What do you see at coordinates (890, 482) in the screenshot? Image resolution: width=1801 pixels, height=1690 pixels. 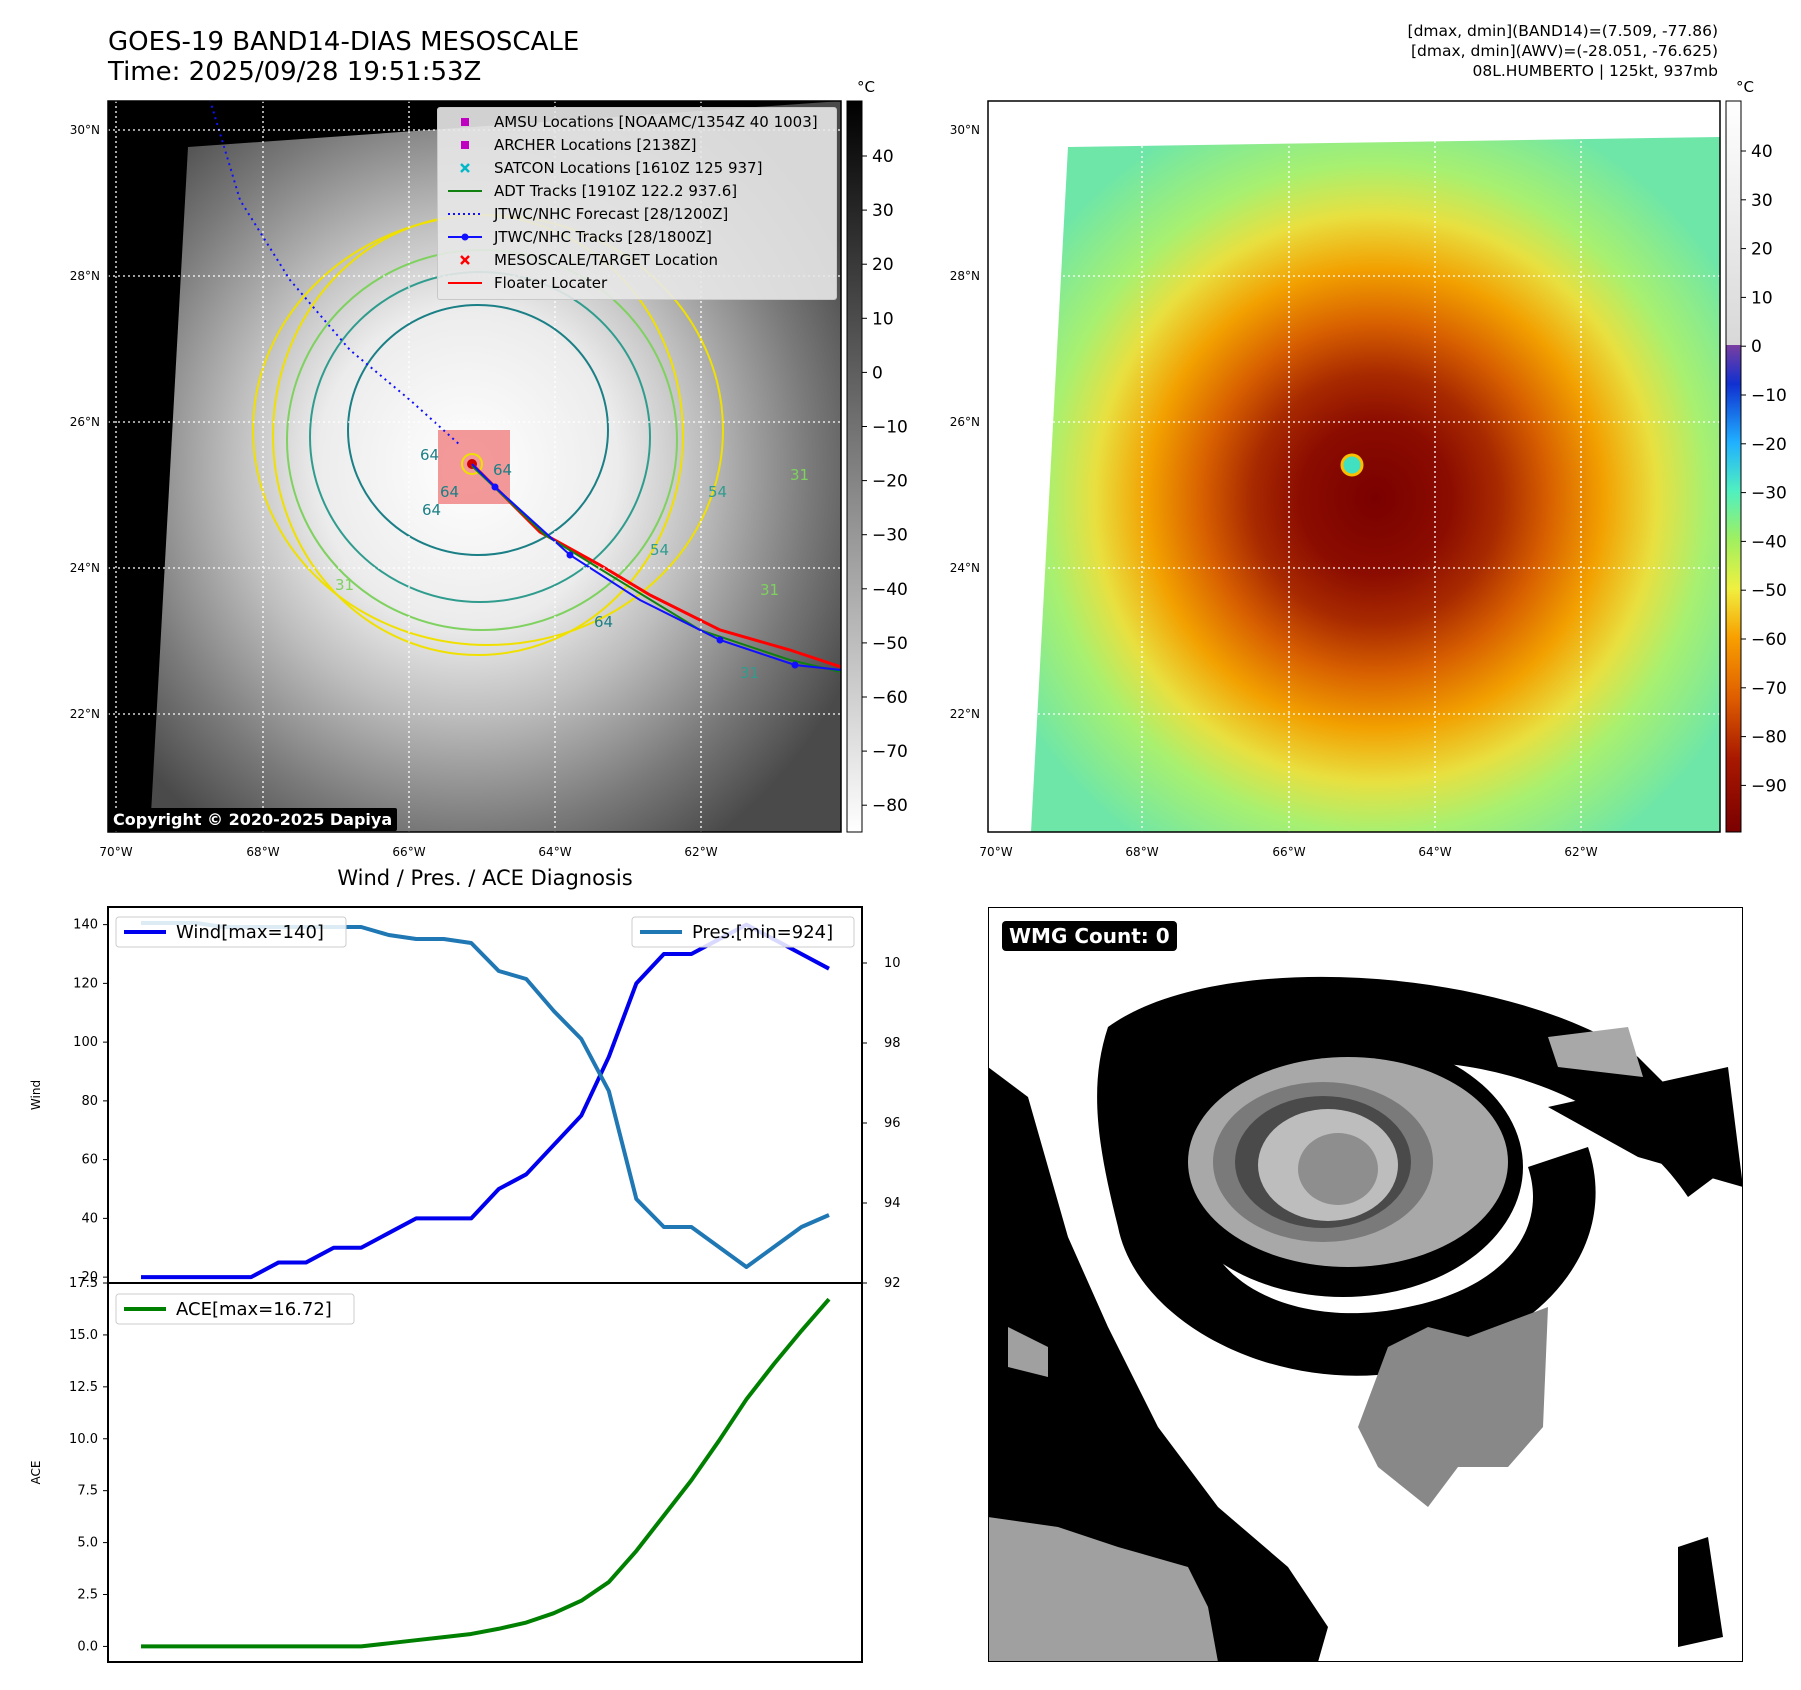 I see `colorbar-tick-label: −20` at bounding box center [890, 482].